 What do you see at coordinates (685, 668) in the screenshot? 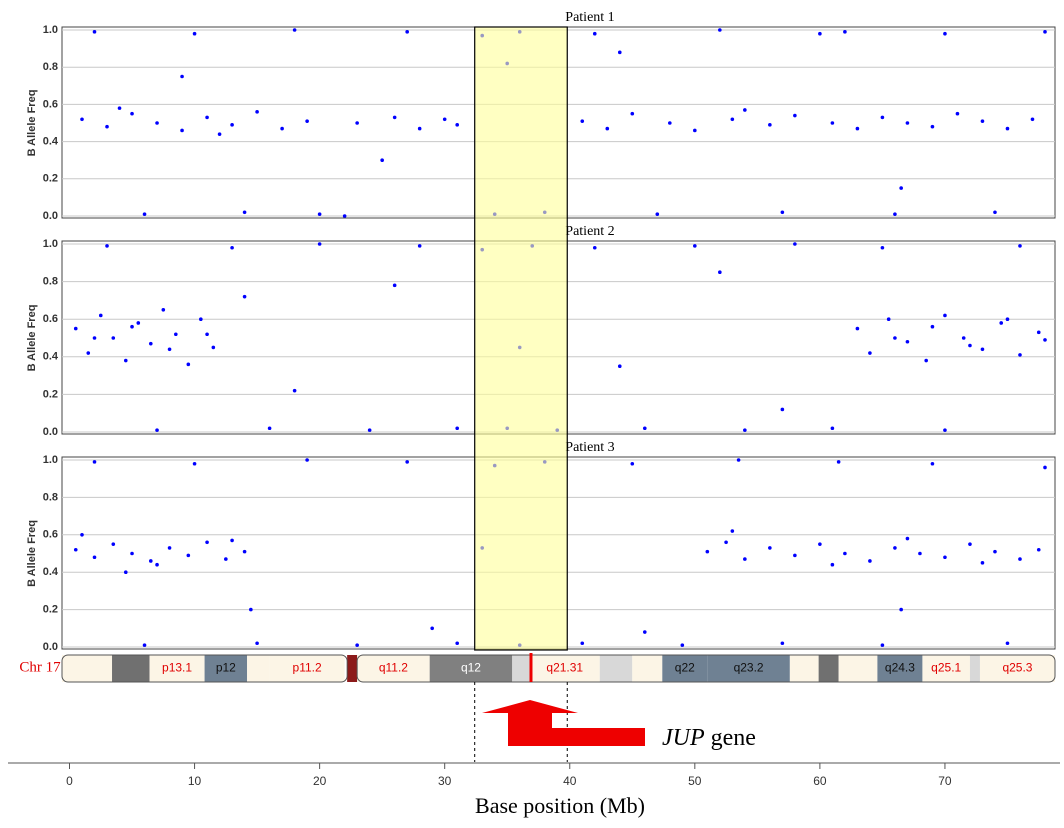
I see `band-label: q22` at bounding box center [685, 668].